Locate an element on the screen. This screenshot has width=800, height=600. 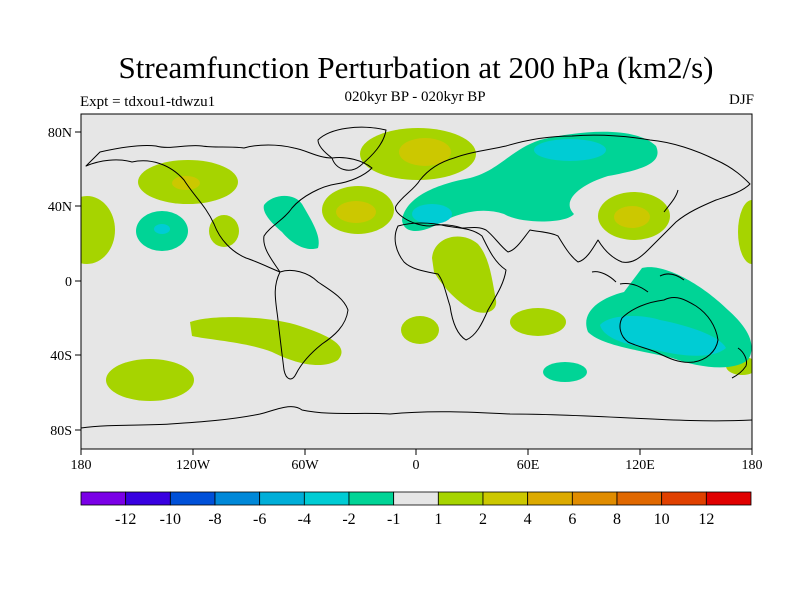
australia-low-core is located at coordinates (663, 335).